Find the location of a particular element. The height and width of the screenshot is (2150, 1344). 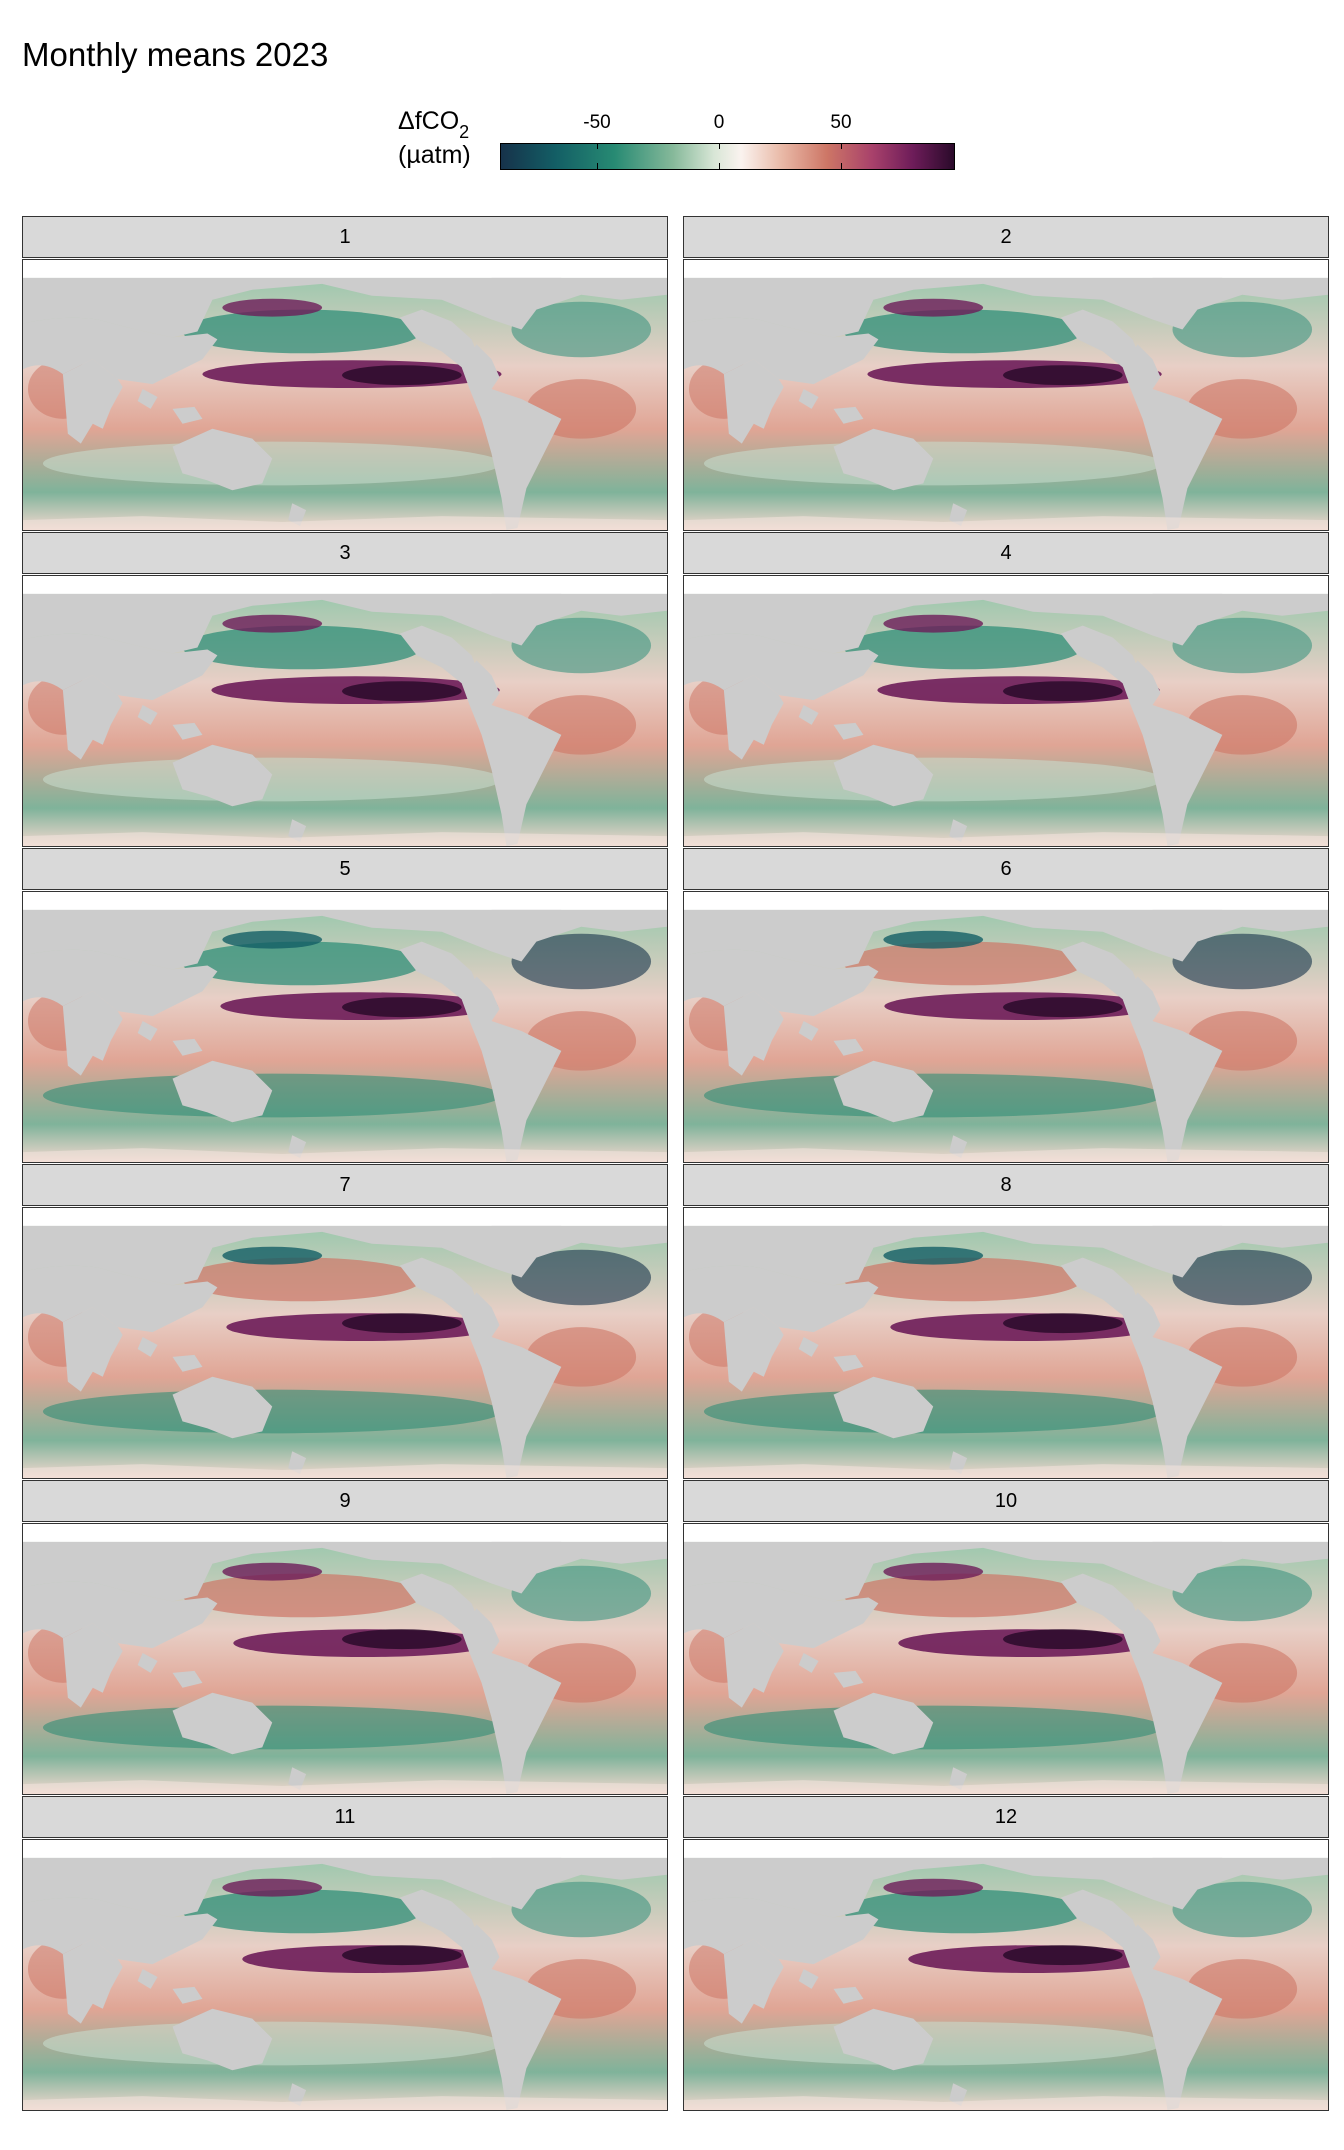

page-title: Monthly means 2023 is located at coordinates (175, 54).